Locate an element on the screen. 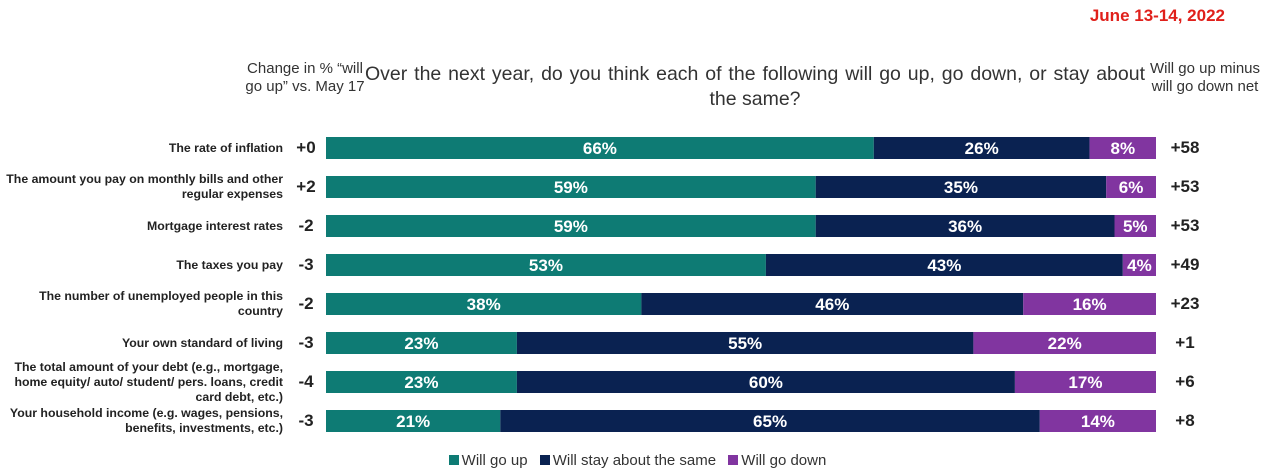 This screenshot has height=475, width=1275. legend-label: Will go down is located at coordinates (784, 460).